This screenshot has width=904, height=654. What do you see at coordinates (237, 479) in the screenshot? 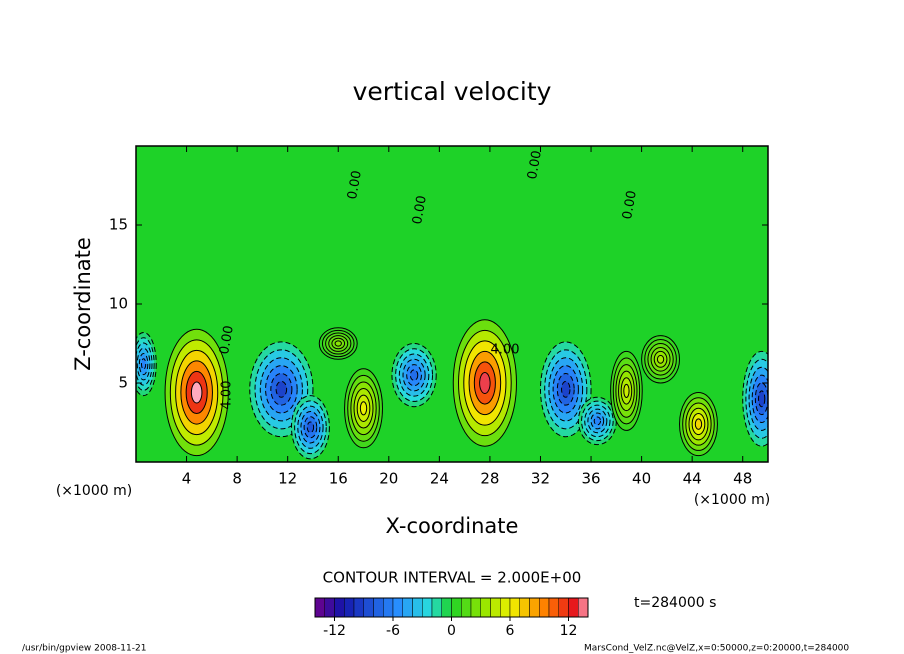
I see `x-tick-label: 8` at bounding box center [237, 479].